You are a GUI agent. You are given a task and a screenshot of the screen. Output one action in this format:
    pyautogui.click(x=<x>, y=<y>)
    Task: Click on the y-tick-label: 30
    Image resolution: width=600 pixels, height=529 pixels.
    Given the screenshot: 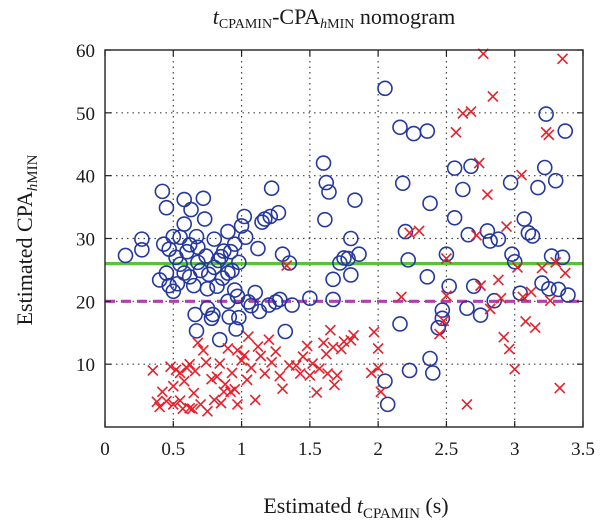 What is the action you would take?
    pyautogui.click(x=85, y=240)
    